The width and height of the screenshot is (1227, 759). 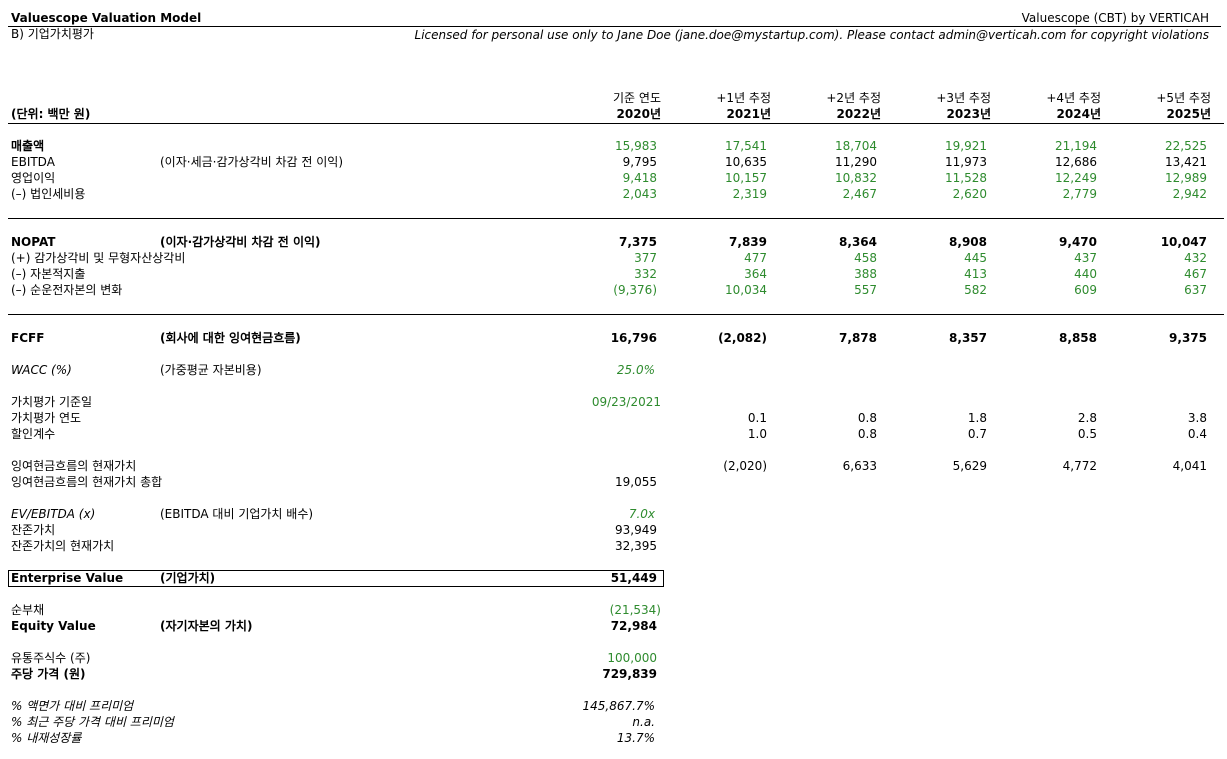 What do you see at coordinates (975, 290) in the screenshot?
I see `table-cell: 582` at bounding box center [975, 290].